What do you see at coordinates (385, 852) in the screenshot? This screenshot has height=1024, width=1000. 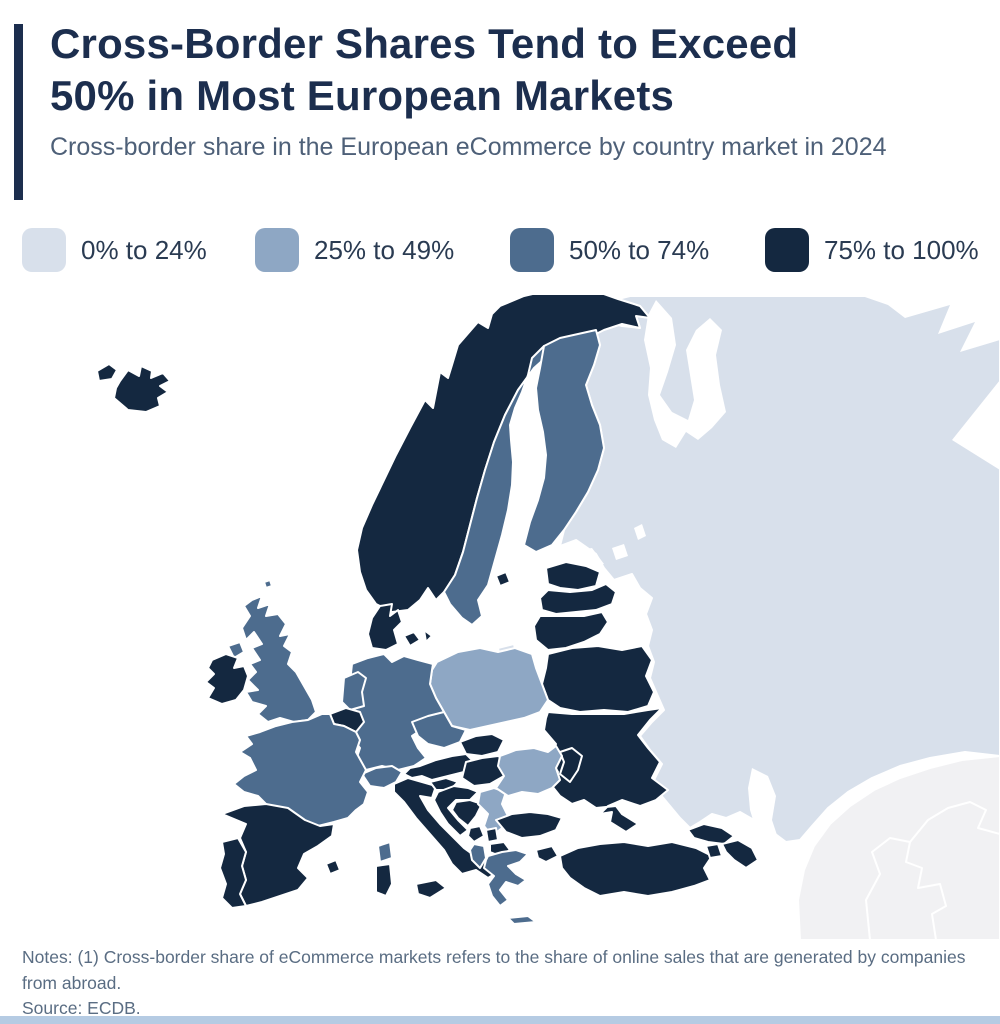 I see `country-france-corsica` at bounding box center [385, 852].